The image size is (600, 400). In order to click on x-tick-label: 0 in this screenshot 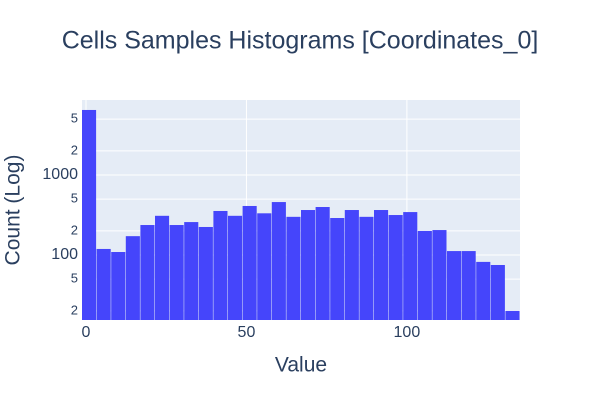, I will do `click(86, 332)`.